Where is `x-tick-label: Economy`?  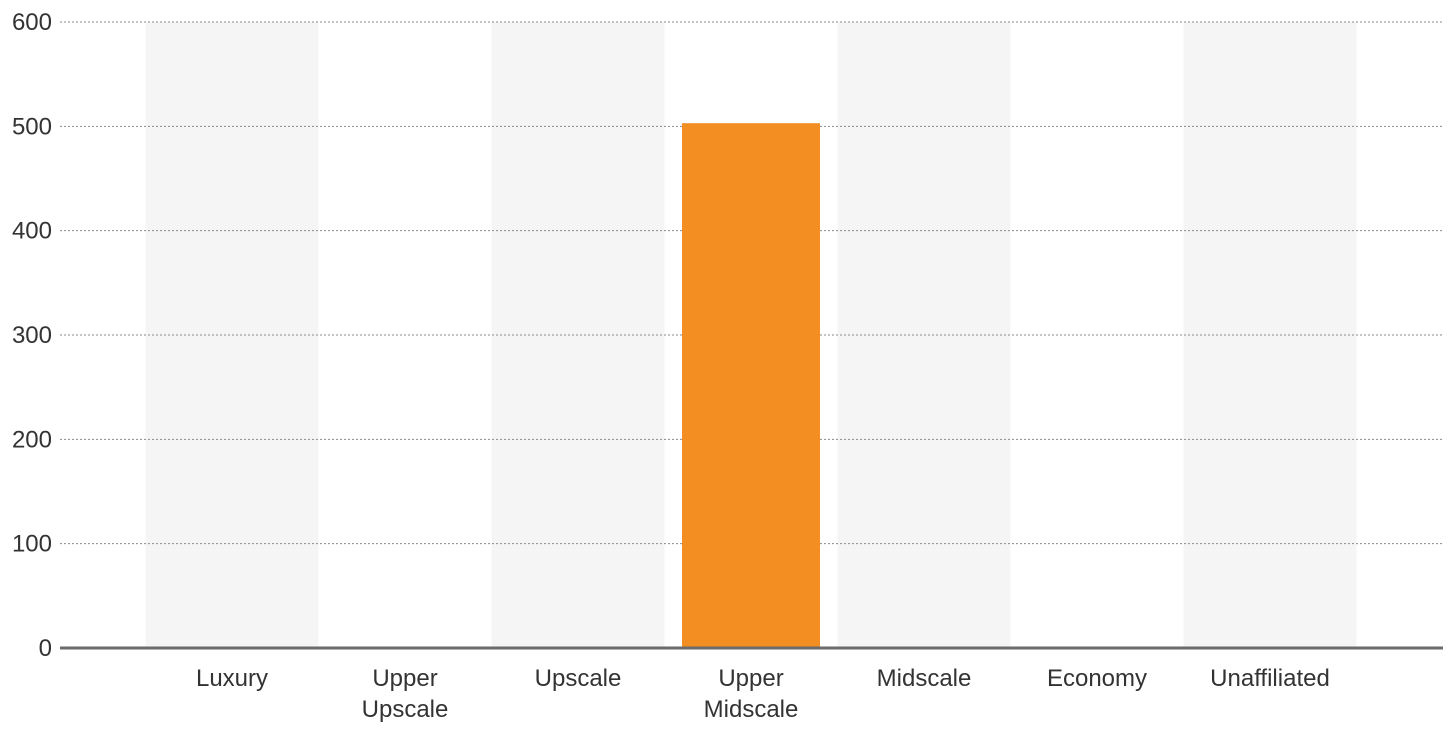
x-tick-label: Economy is located at coordinates (1097, 678).